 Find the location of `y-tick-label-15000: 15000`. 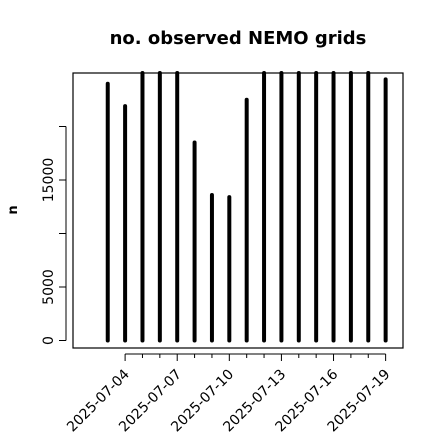

y-tick-label-15000: 15000 is located at coordinates (49, 180).